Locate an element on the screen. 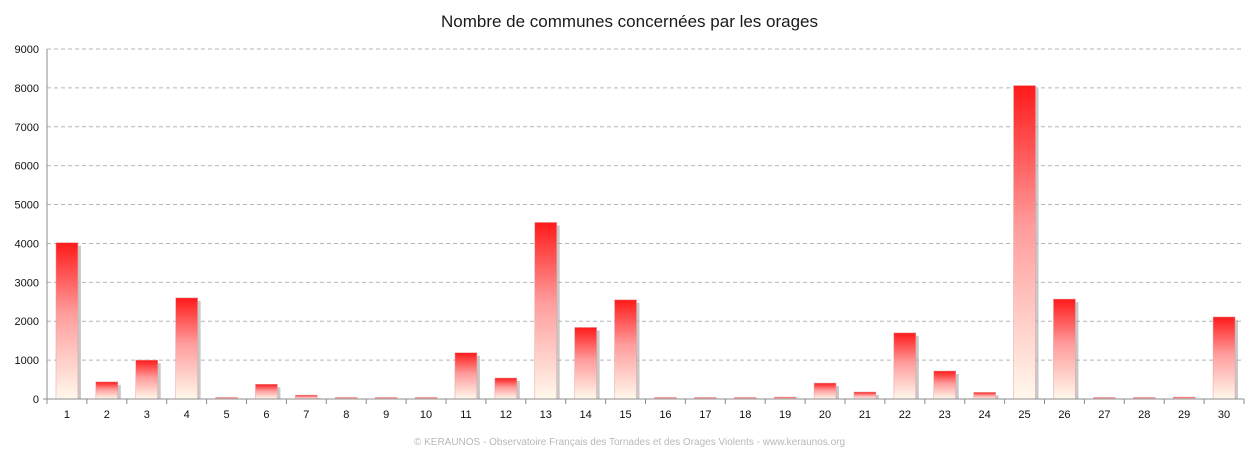  x-tick-label: 24 is located at coordinates (985, 415).